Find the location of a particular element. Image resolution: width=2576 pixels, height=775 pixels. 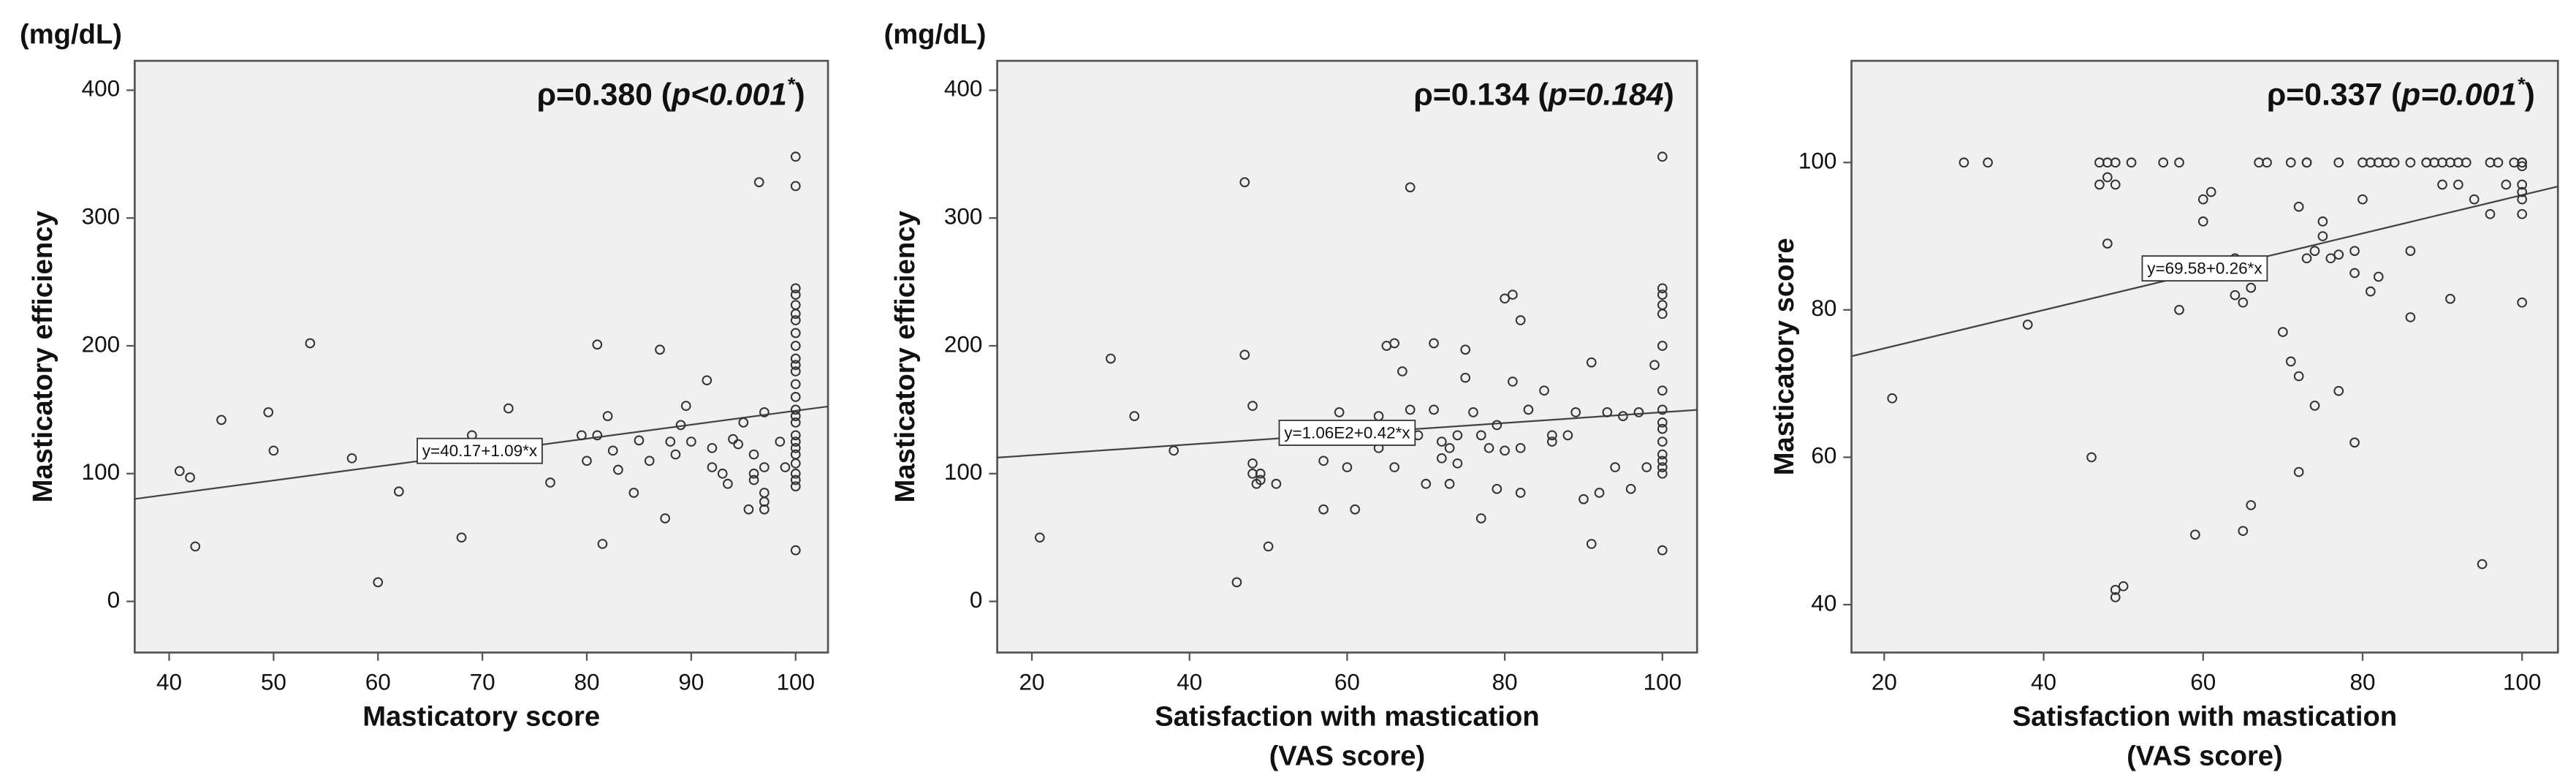

fit-label: y=69.58+0.26*x is located at coordinates (2204, 269).